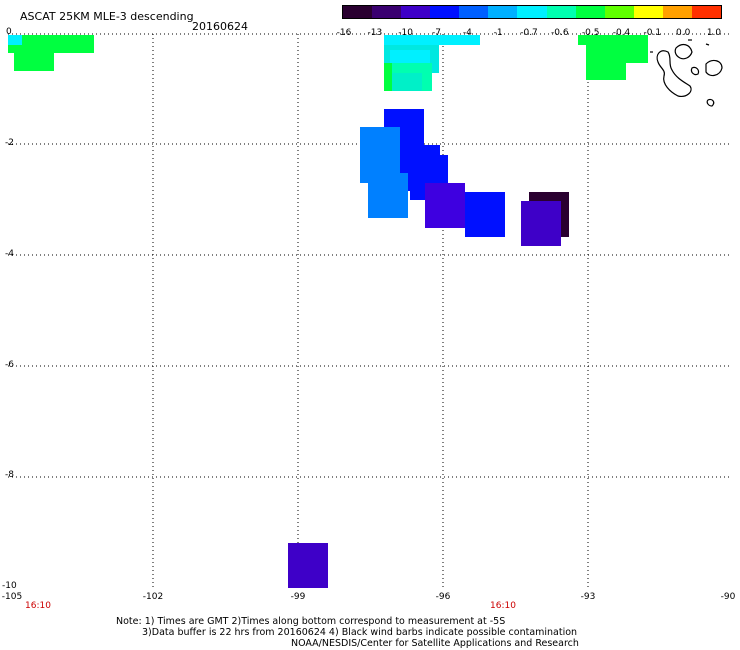 This screenshot has width=740, height=650. Describe the element at coordinates (436, 33) in the screenshot. I see `colorbar-label: -7` at that location.